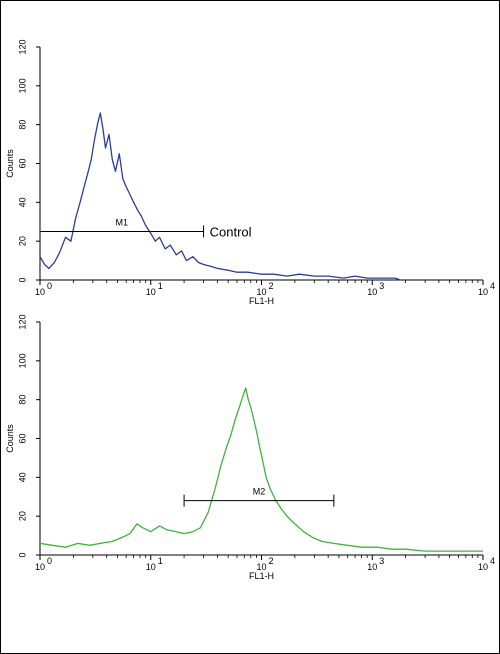  I want to click on gate-label: M1, so click(122, 222).